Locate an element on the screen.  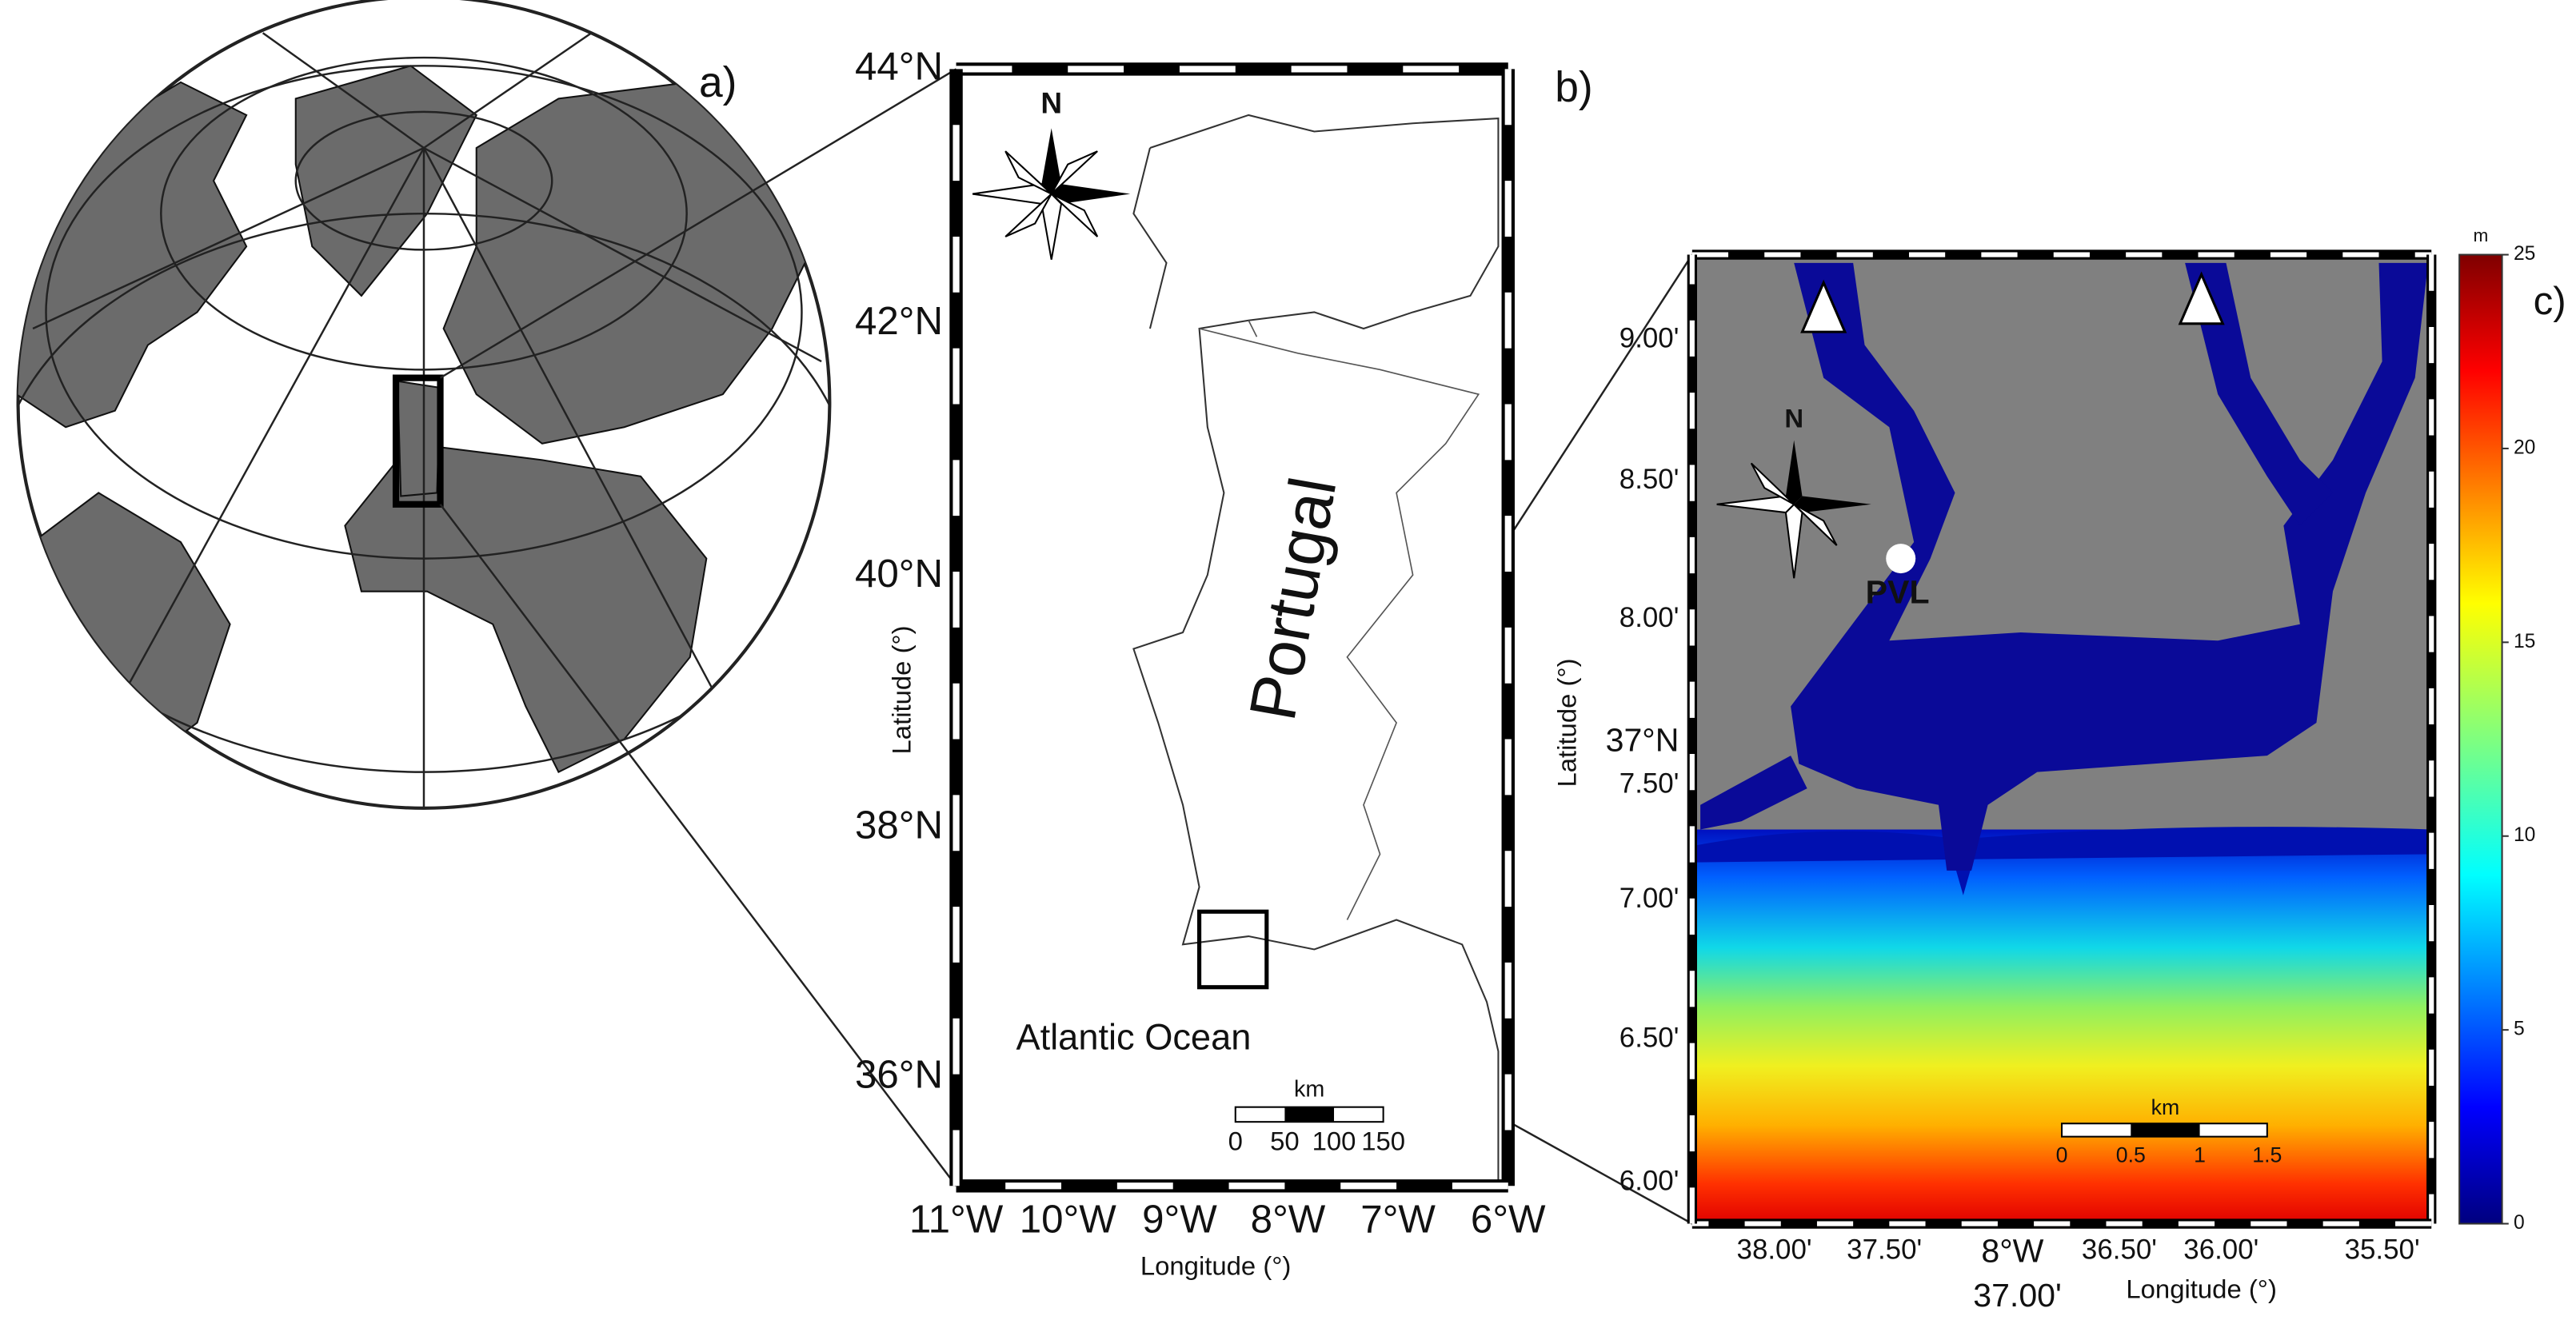
y-tick-label: 40°N is located at coordinates (899, 574).